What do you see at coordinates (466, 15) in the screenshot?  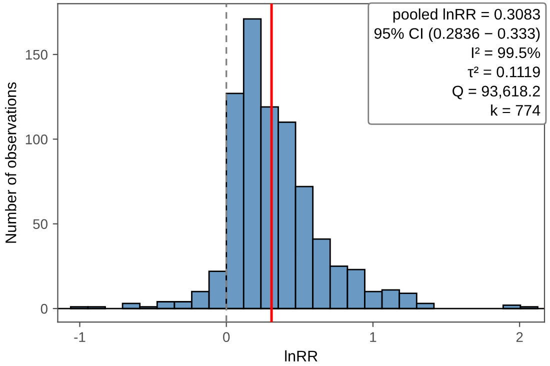 I see `annotation: pooled lnRR = 0.3083` at bounding box center [466, 15].